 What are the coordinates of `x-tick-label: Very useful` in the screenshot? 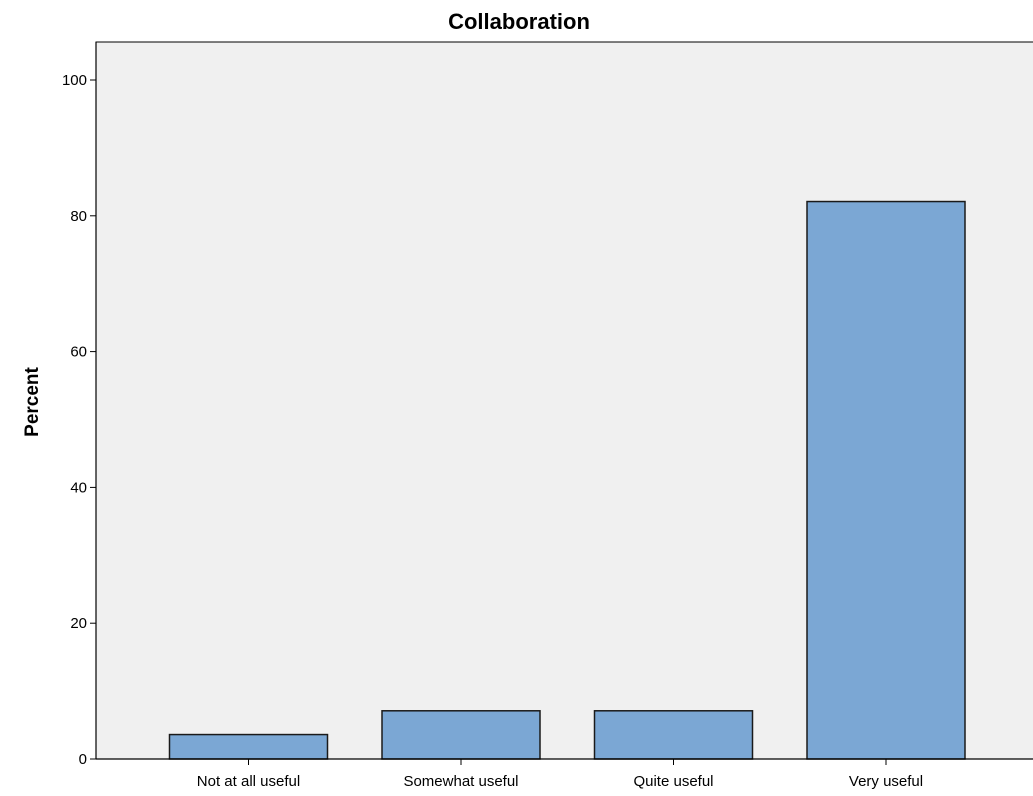 It's located at (886, 781).